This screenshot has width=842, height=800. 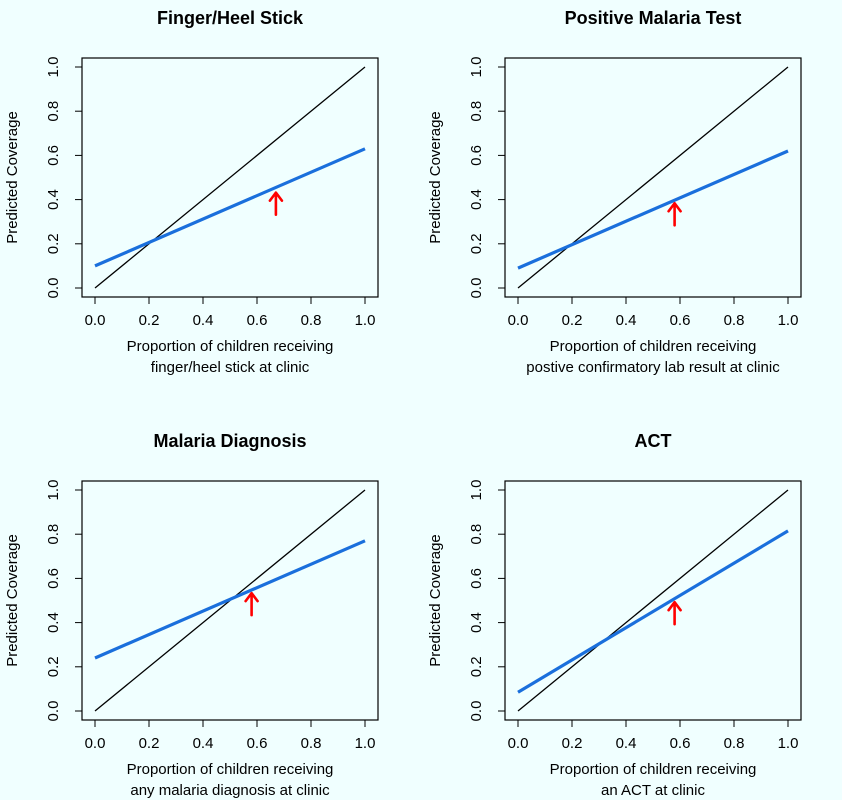 What do you see at coordinates (230, 367) in the screenshot?
I see `x-axis-label: finger/heel stick at clinic` at bounding box center [230, 367].